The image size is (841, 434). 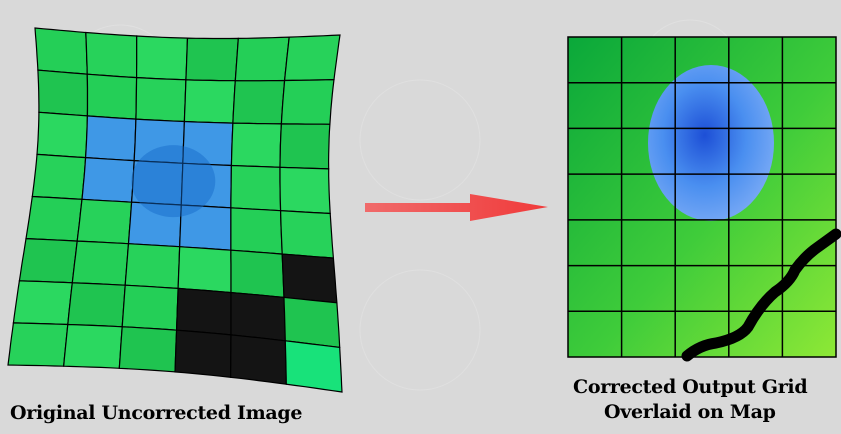 What do you see at coordinates (761, 295) in the screenshot?
I see `road-path` at bounding box center [761, 295].